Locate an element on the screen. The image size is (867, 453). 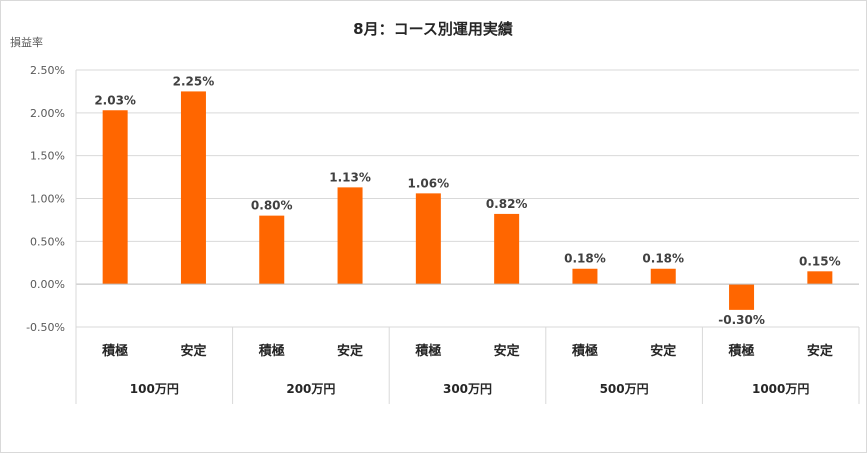
bar-value-label: 2.03% is located at coordinates (115, 100).